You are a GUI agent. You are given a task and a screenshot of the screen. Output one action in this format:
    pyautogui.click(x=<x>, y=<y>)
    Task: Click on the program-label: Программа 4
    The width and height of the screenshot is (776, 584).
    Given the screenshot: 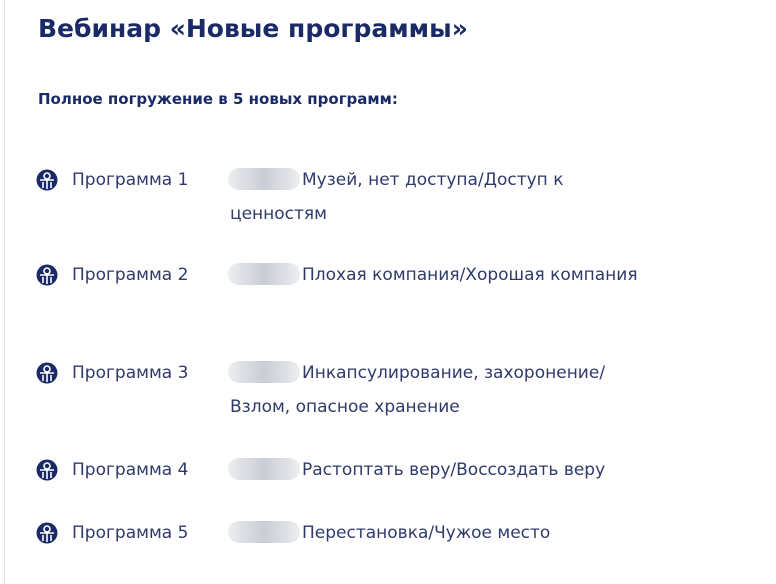 What is the action you would take?
    pyautogui.click(x=130, y=470)
    